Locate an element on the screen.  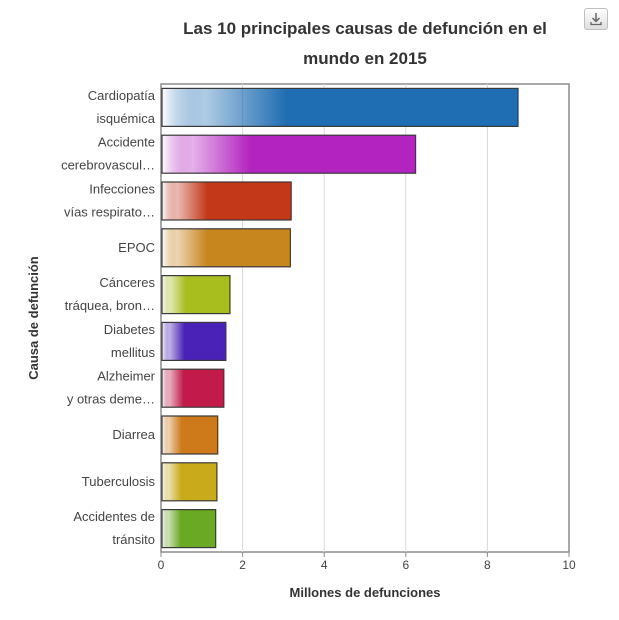
y-category-label: Alzheimer is located at coordinates (126, 376).